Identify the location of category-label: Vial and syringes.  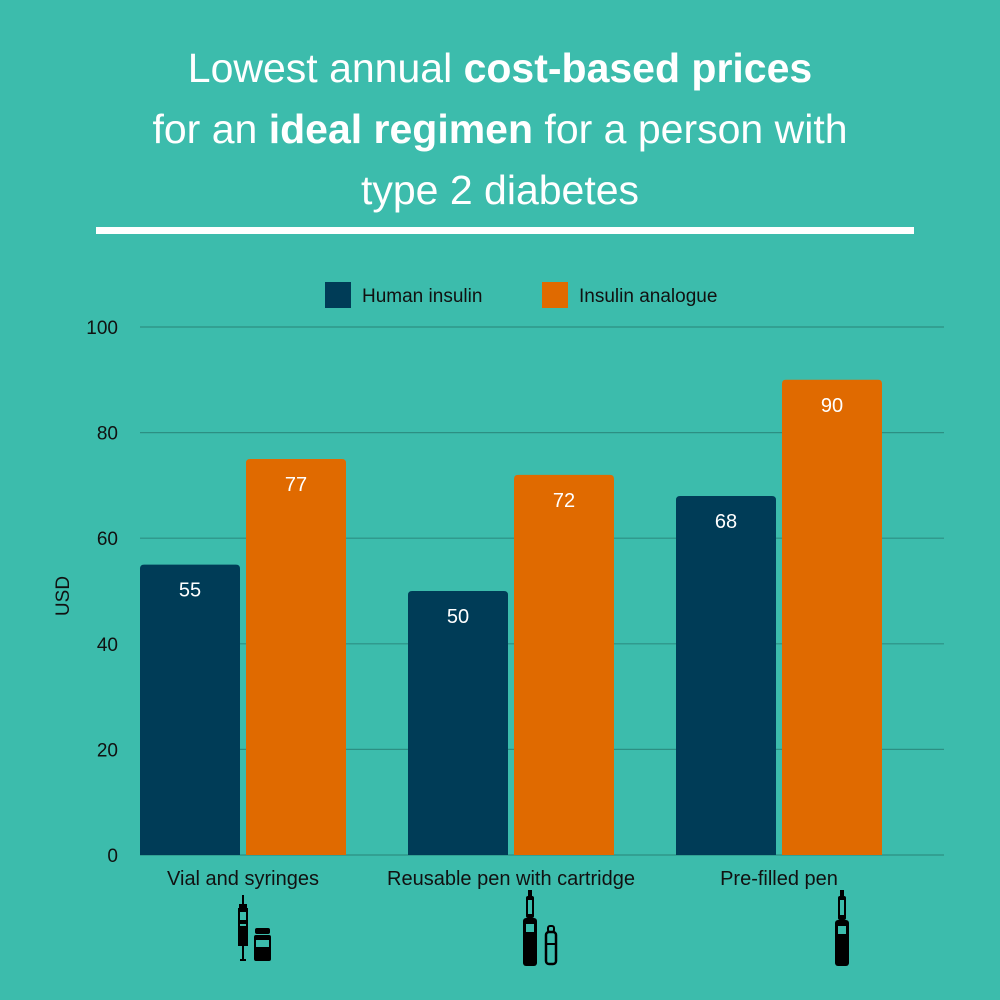
(243, 879).